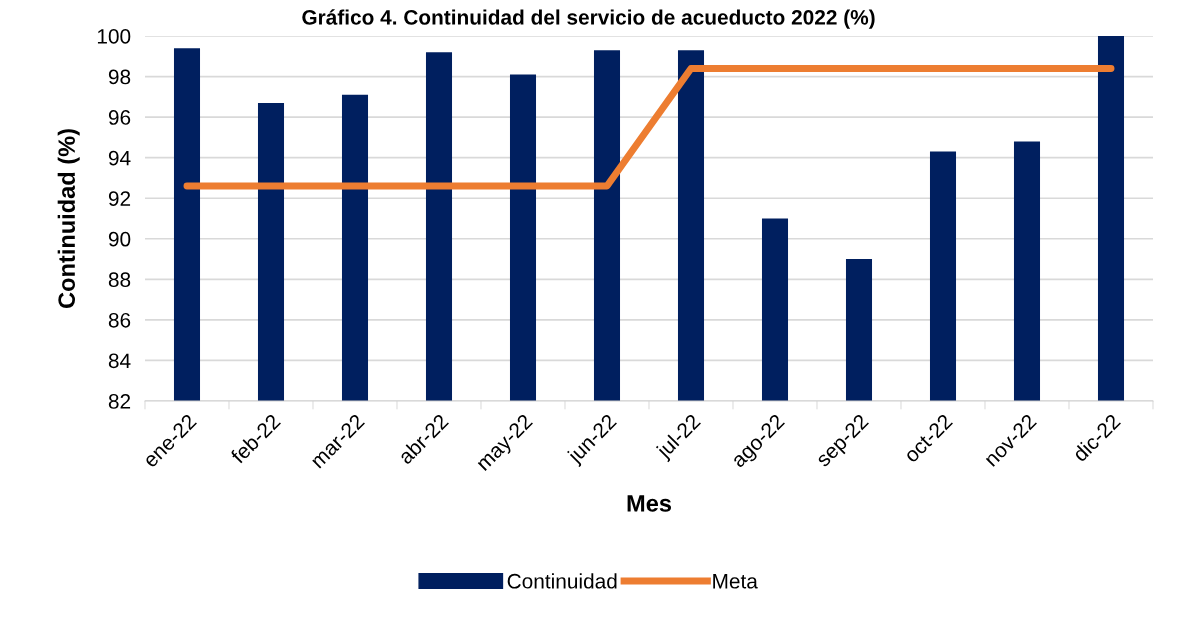  What do you see at coordinates (119, 239) in the screenshot?
I see `y-tick-label: 90` at bounding box center [119, 239].